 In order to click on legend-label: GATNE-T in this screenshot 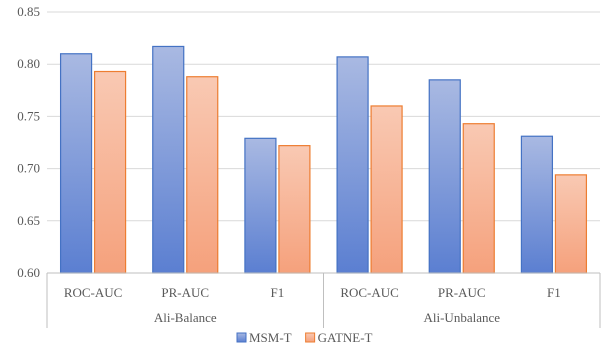, I will do `click(345, 337)`.